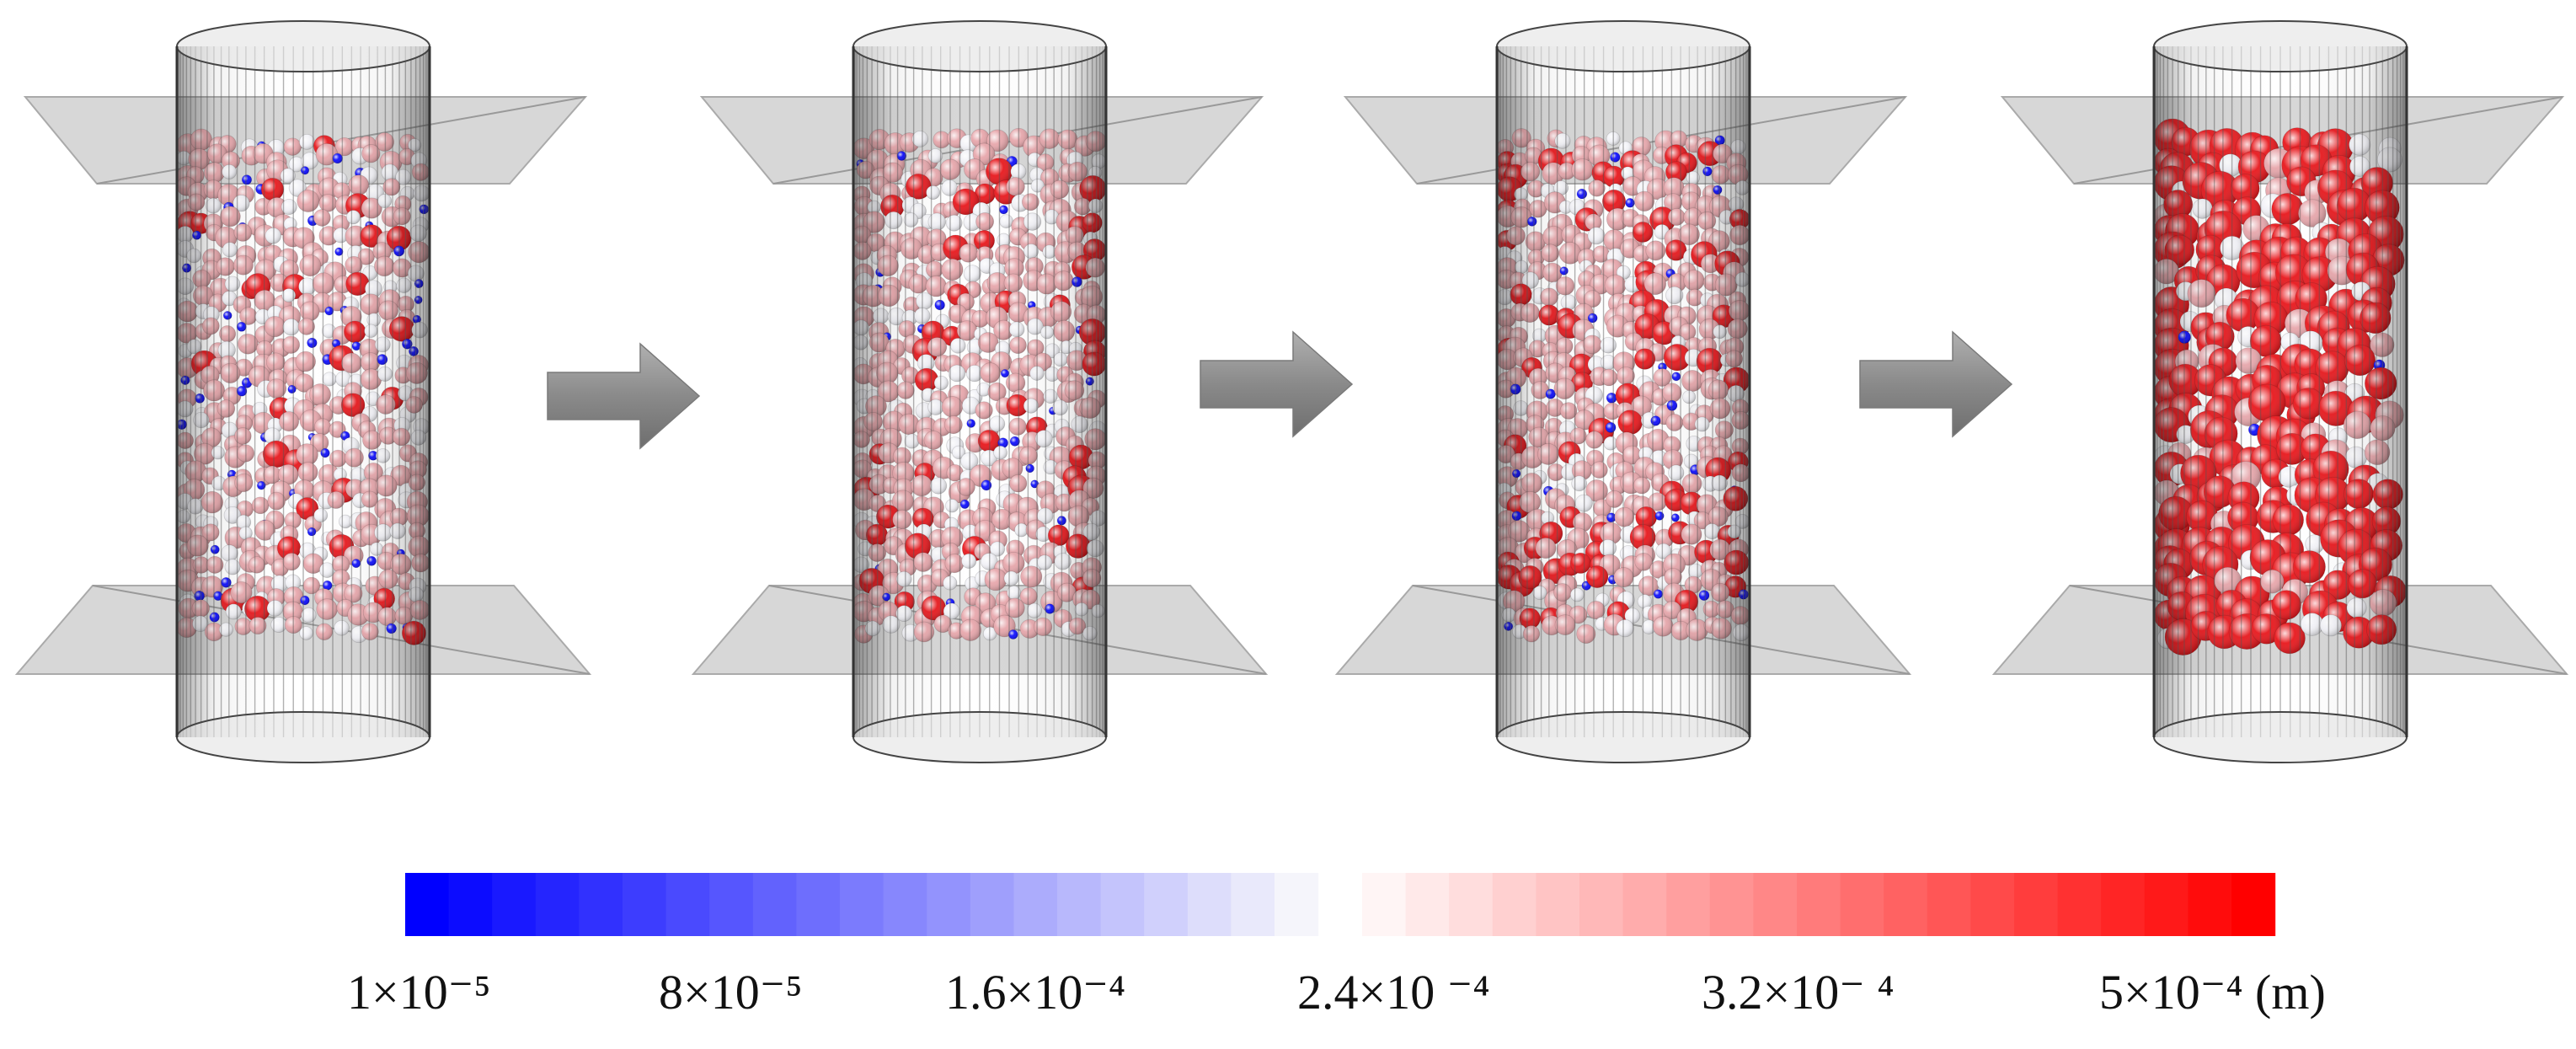 This screenshot has height=1049, width=2576. Describe the element at coordinates (731, 992) in the screenshot. I see `tick-label-2: 8×10⁻⁵` at that location.